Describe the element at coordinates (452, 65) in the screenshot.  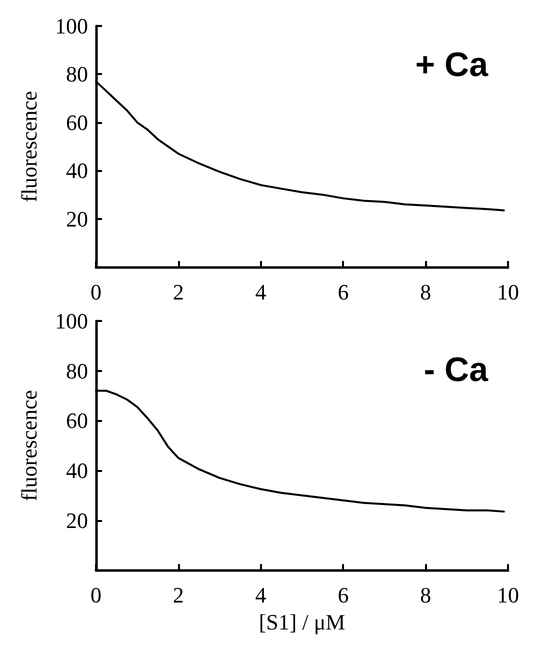
I see `annotation: + Ca` at that location.